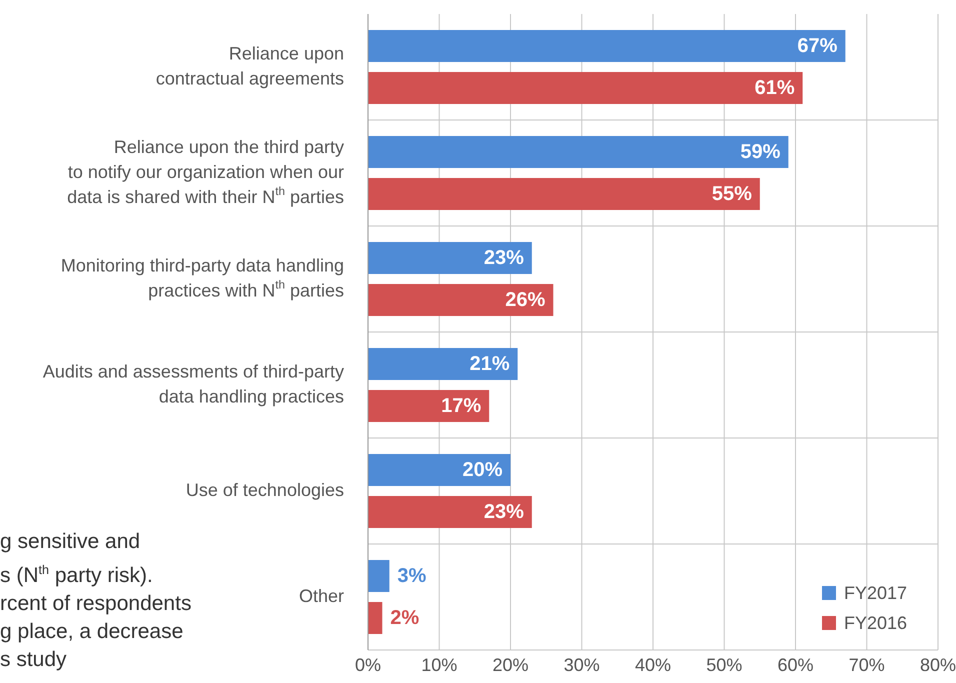 The height and width of the screenshot is (683, 956). What do you see at coordinates (202, 277) in the screenshot?
I see `y-tick-label: Monitoring third-party data handling practices with N$^{th}$ parties` at bounding box center [202, 277].